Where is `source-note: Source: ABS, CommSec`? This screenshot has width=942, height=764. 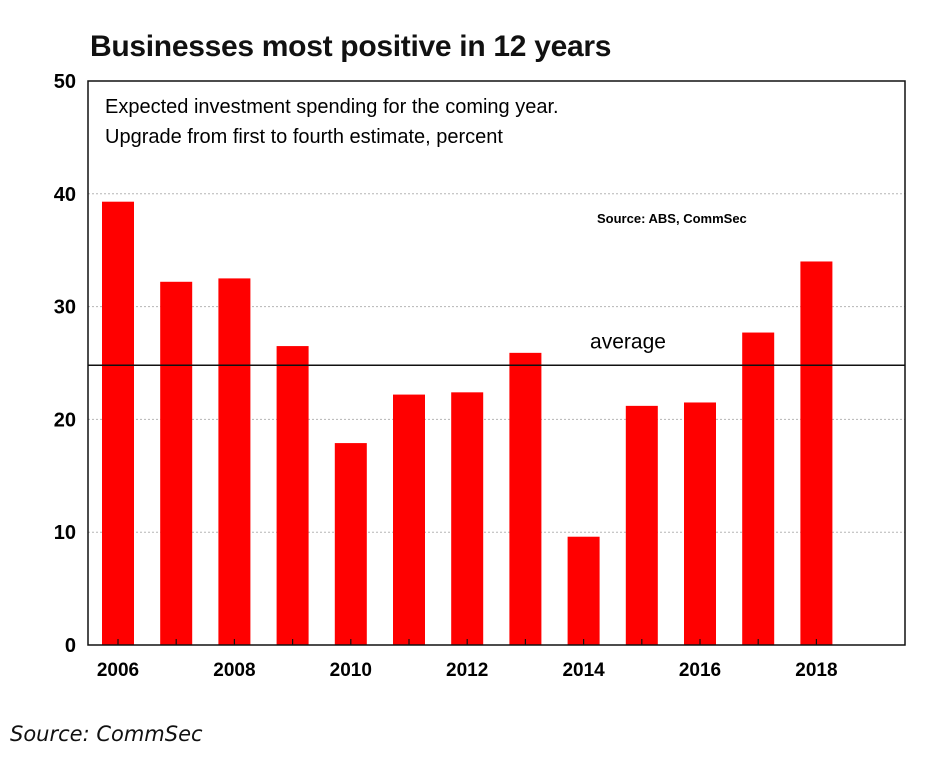
source-note: Source: ABS, CommSec is located at coordinates (672, 218).